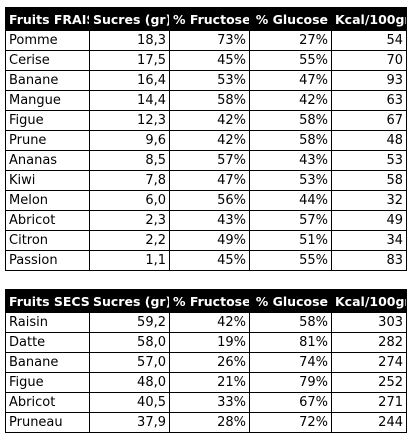 This screenshot has width=417, height=446. What do you see at coordinates (290, 362) in the screenshot?
I see `cell-glucose: 74%` at bounding box center [290, 362].